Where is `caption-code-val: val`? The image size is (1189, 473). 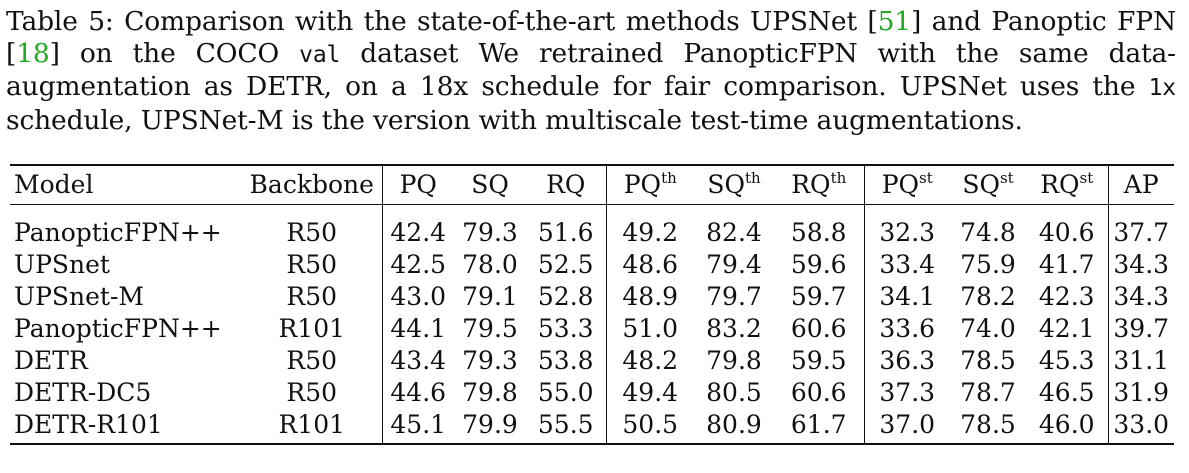 caption-code-val: val is located at coordinates (320, 54).